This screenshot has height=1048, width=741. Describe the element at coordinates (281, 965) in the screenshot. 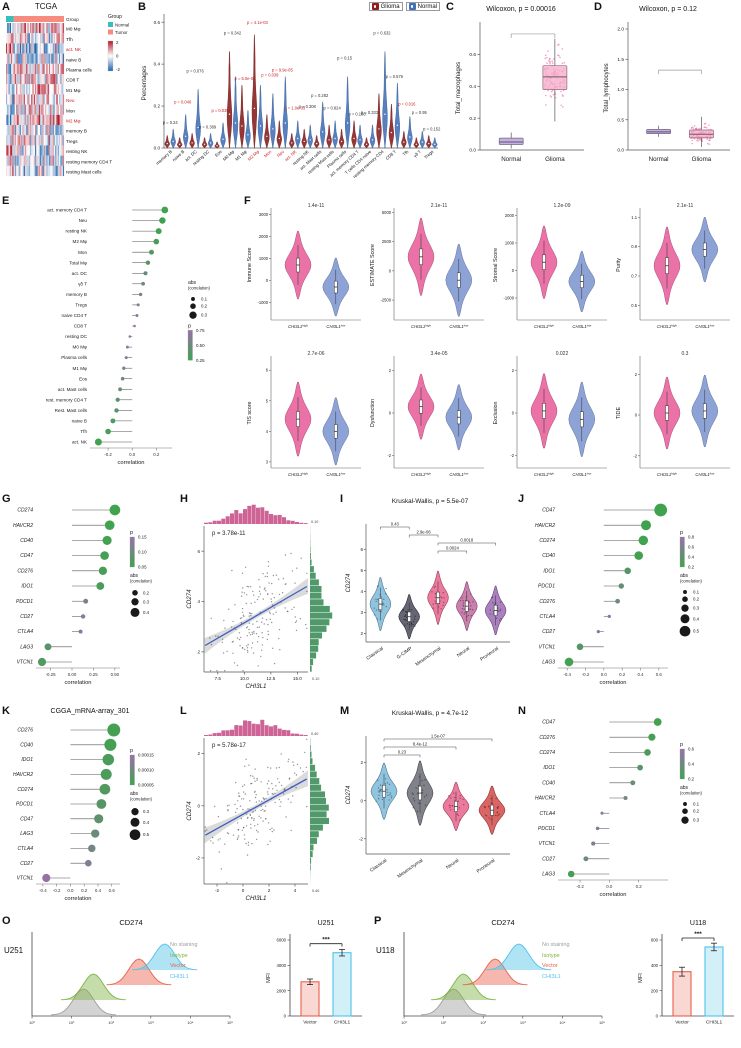

I see `text-mark: 4000` at that location.